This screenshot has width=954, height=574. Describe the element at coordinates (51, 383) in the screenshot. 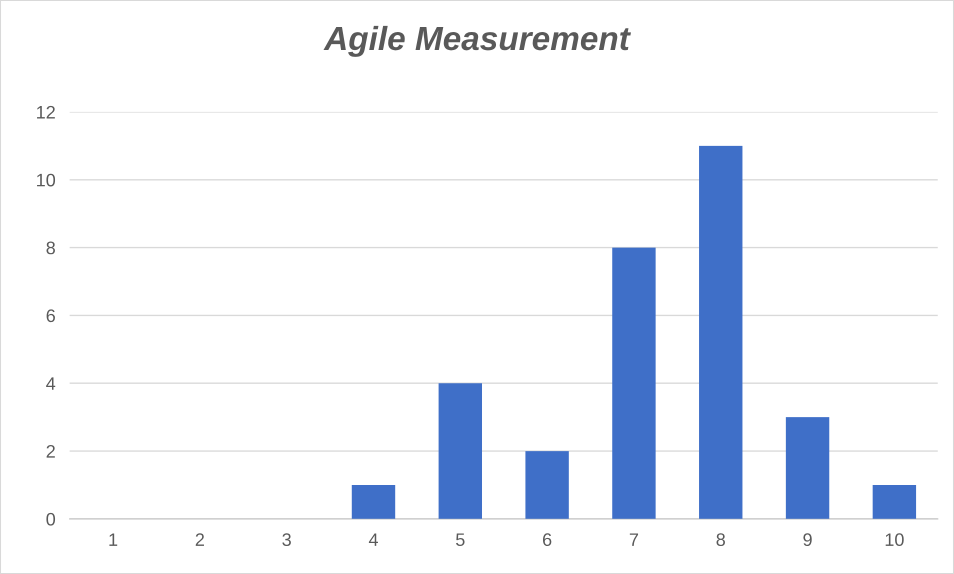

I see `y-tick-label: 4` at that location.